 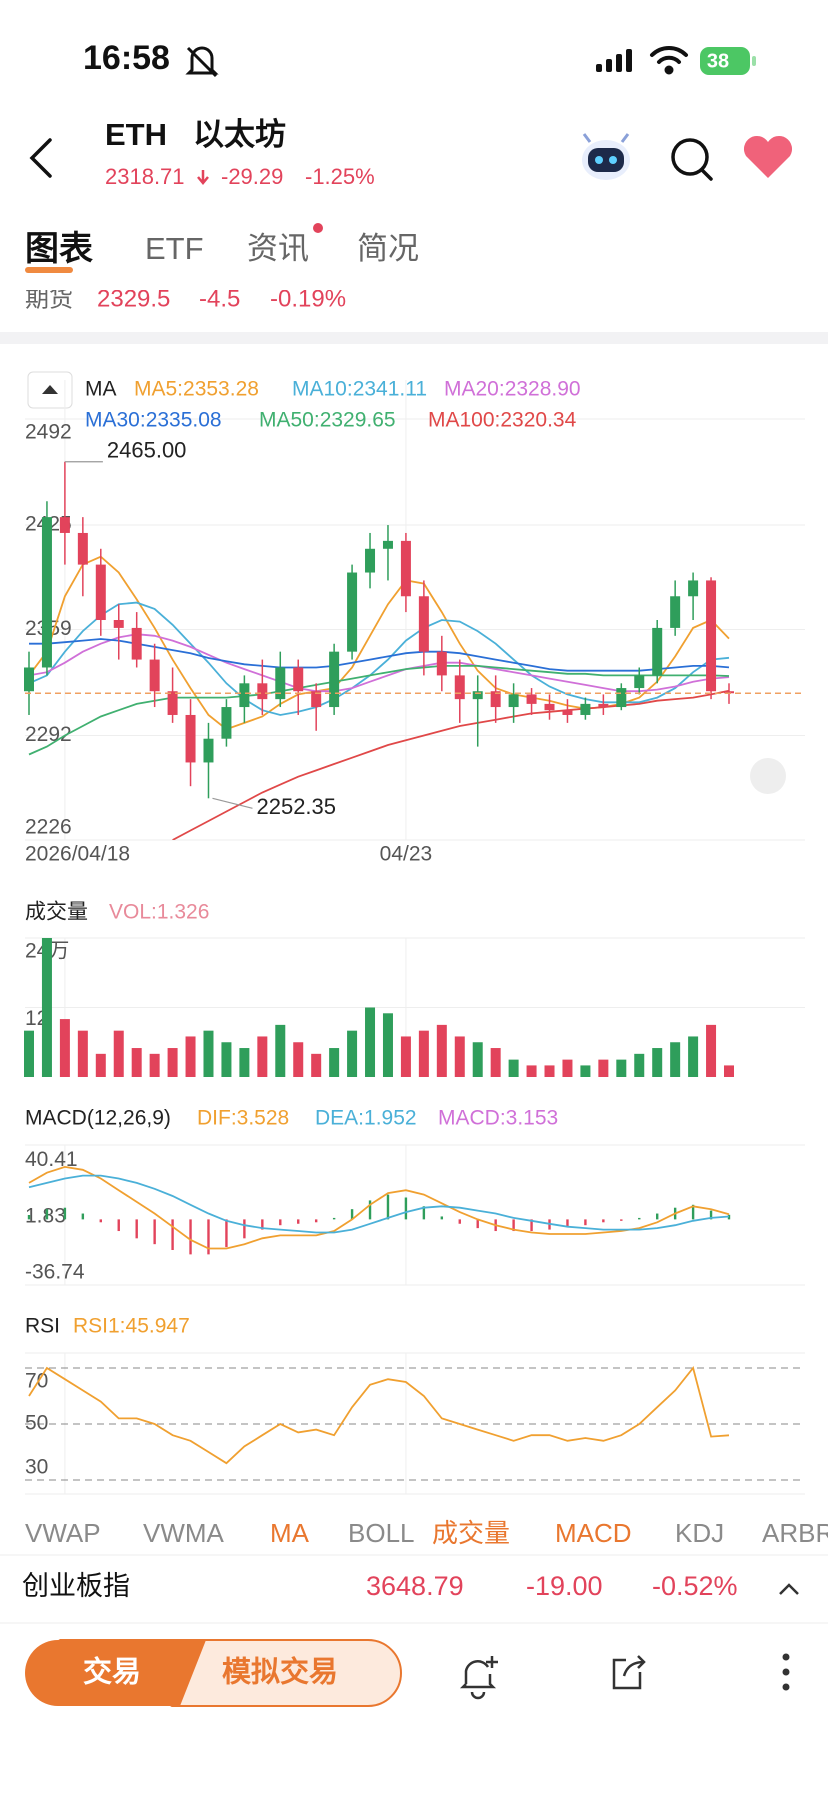 What do you see at coordinates (101, 389) in the screenshot?
I see `panel-title: MA` at bounding box center [101, 389].